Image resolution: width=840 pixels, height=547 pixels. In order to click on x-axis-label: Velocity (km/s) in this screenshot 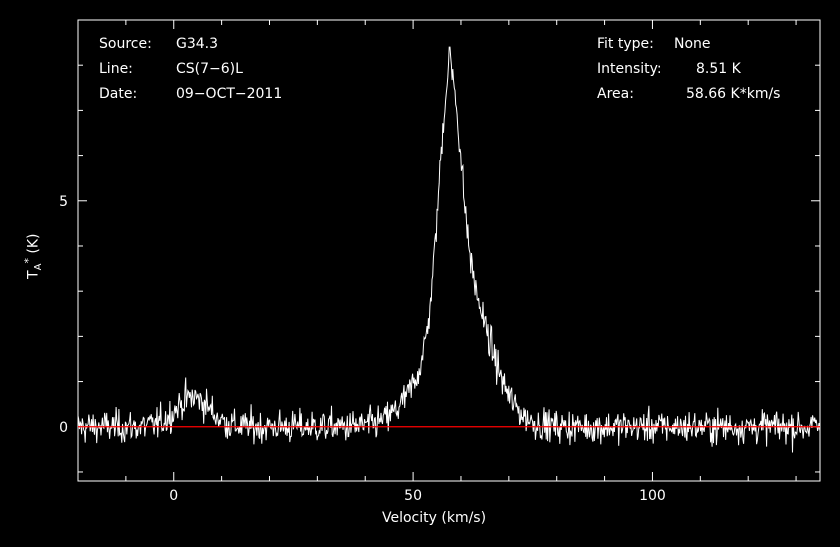, I will do `click(434, 518)`.